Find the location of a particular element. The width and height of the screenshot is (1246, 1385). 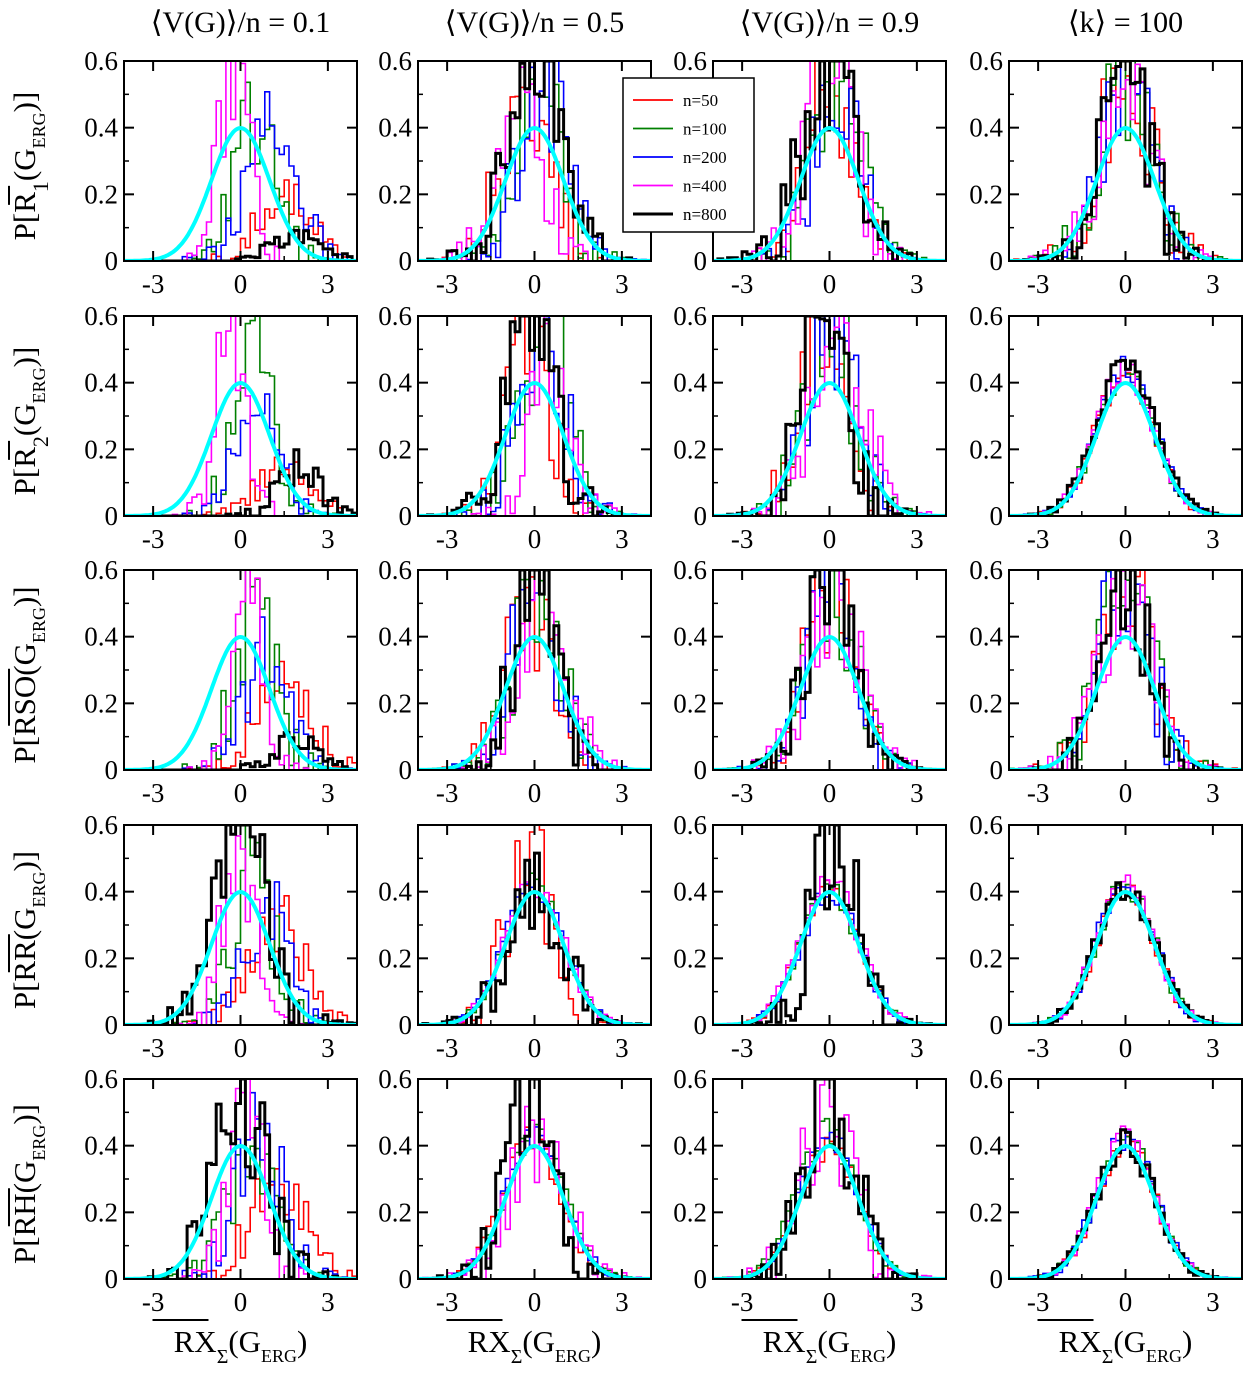

legend-label: n=200 is located at coordinates (705, 157).